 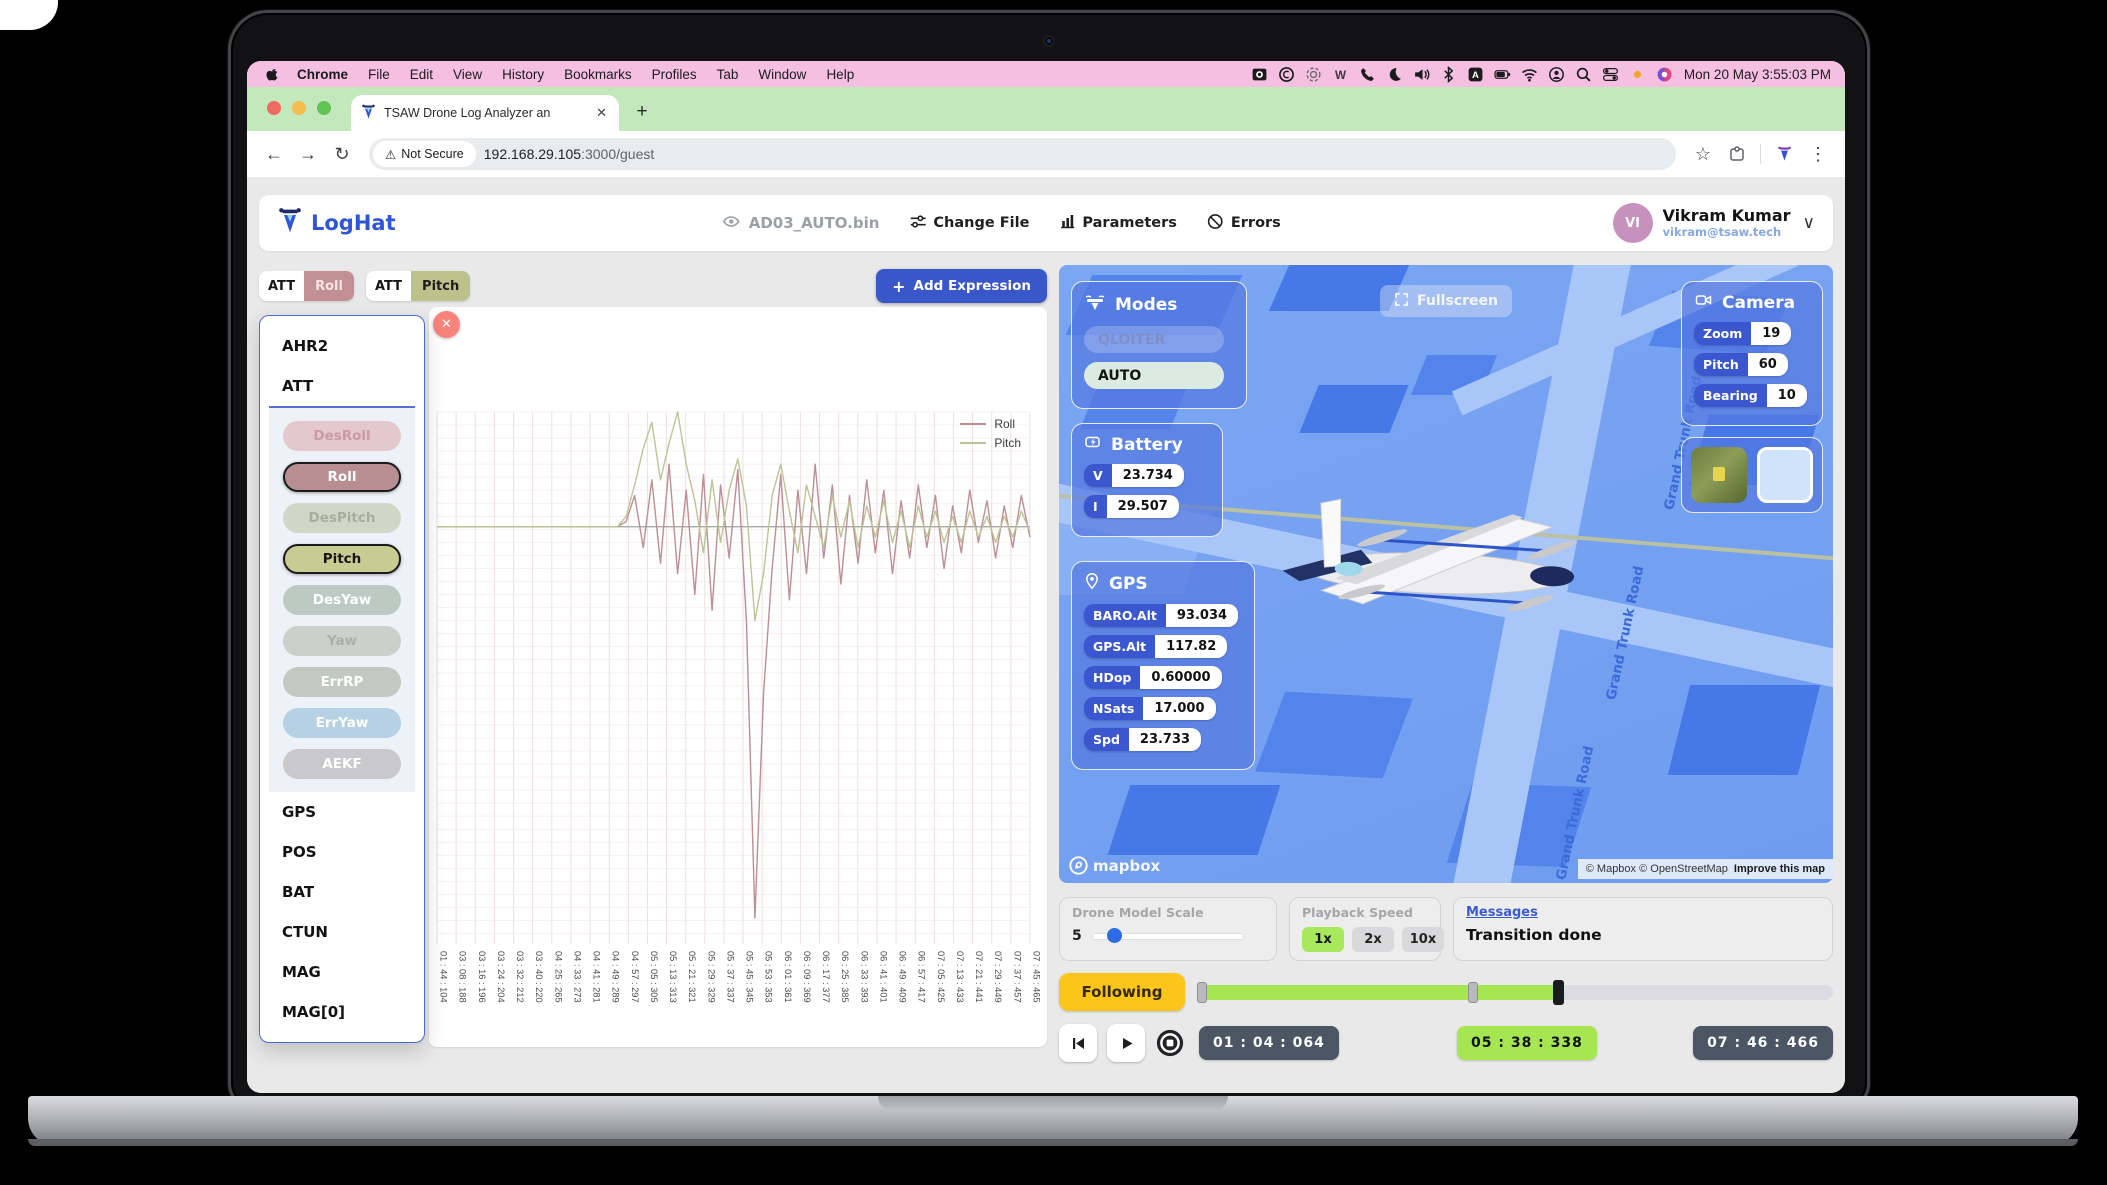 What do you see at coordinates (1078, 1043) in the screenshot?
I see `skip-to-start-button` at bounding box center [1078, 1043].